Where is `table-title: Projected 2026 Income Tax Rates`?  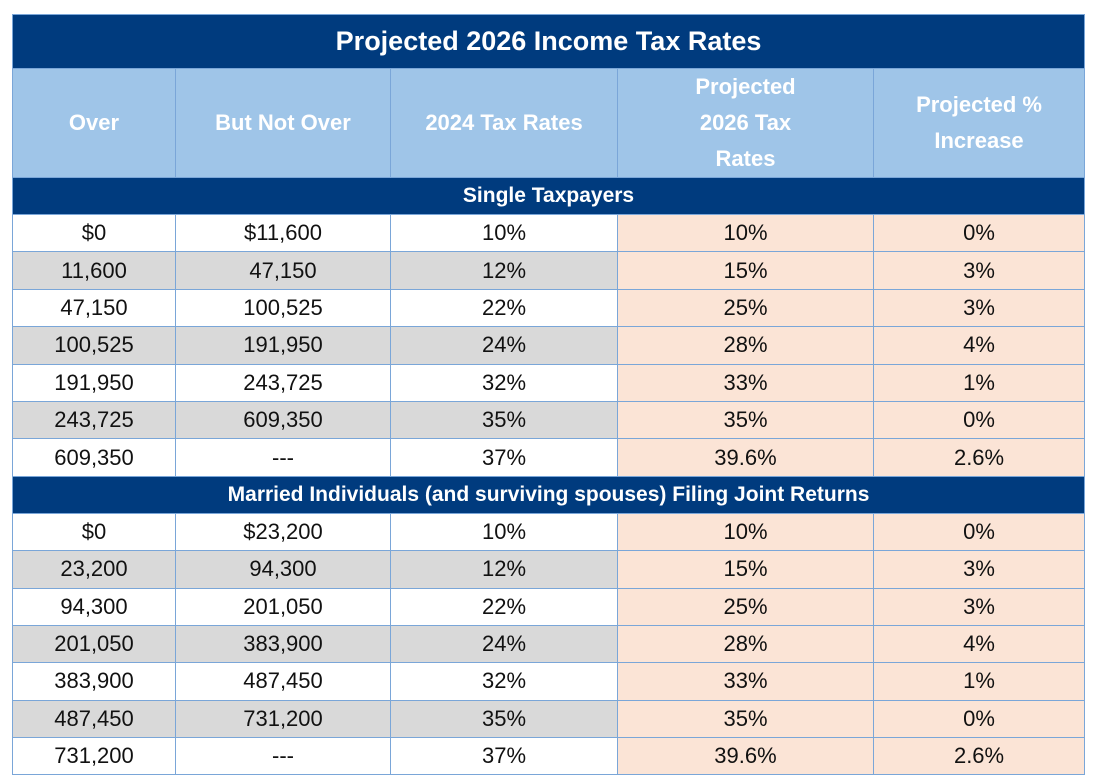
table-title: Projected 2026 Income Tax Rates is located at coordinates (548, 41).